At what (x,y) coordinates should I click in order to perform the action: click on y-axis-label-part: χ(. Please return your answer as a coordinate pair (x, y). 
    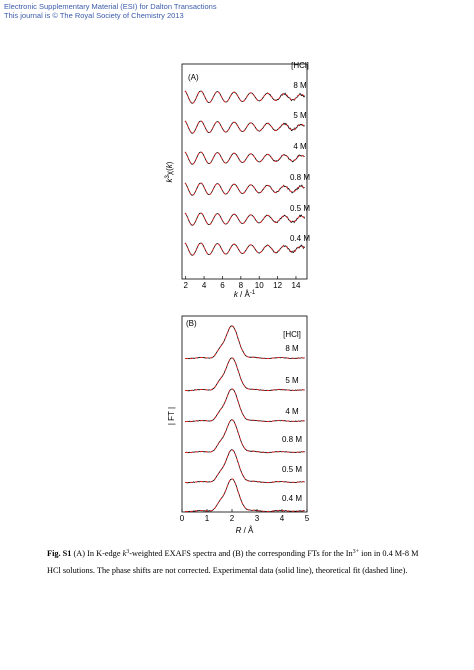
    Looking at the image, I should click on (169, 171).